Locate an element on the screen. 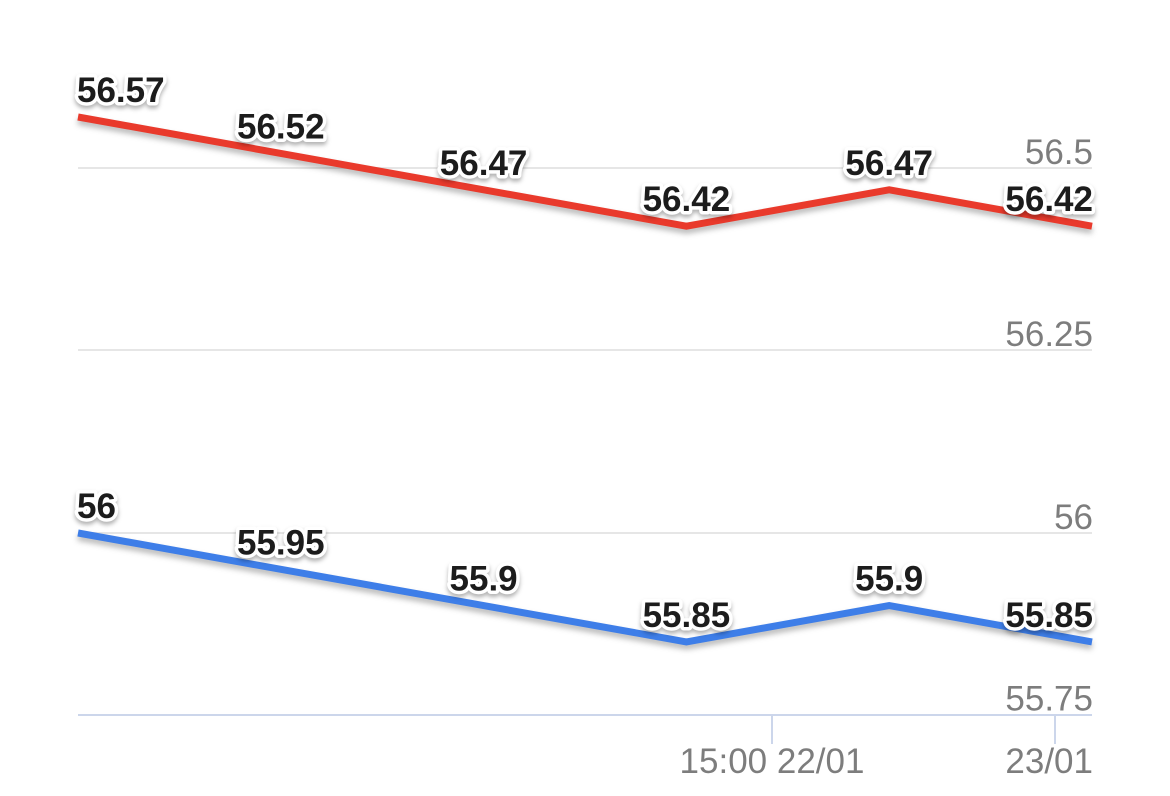 This screenshot has width=1170, height=796. upper-price-series-line is located at coordinates (585, 171).